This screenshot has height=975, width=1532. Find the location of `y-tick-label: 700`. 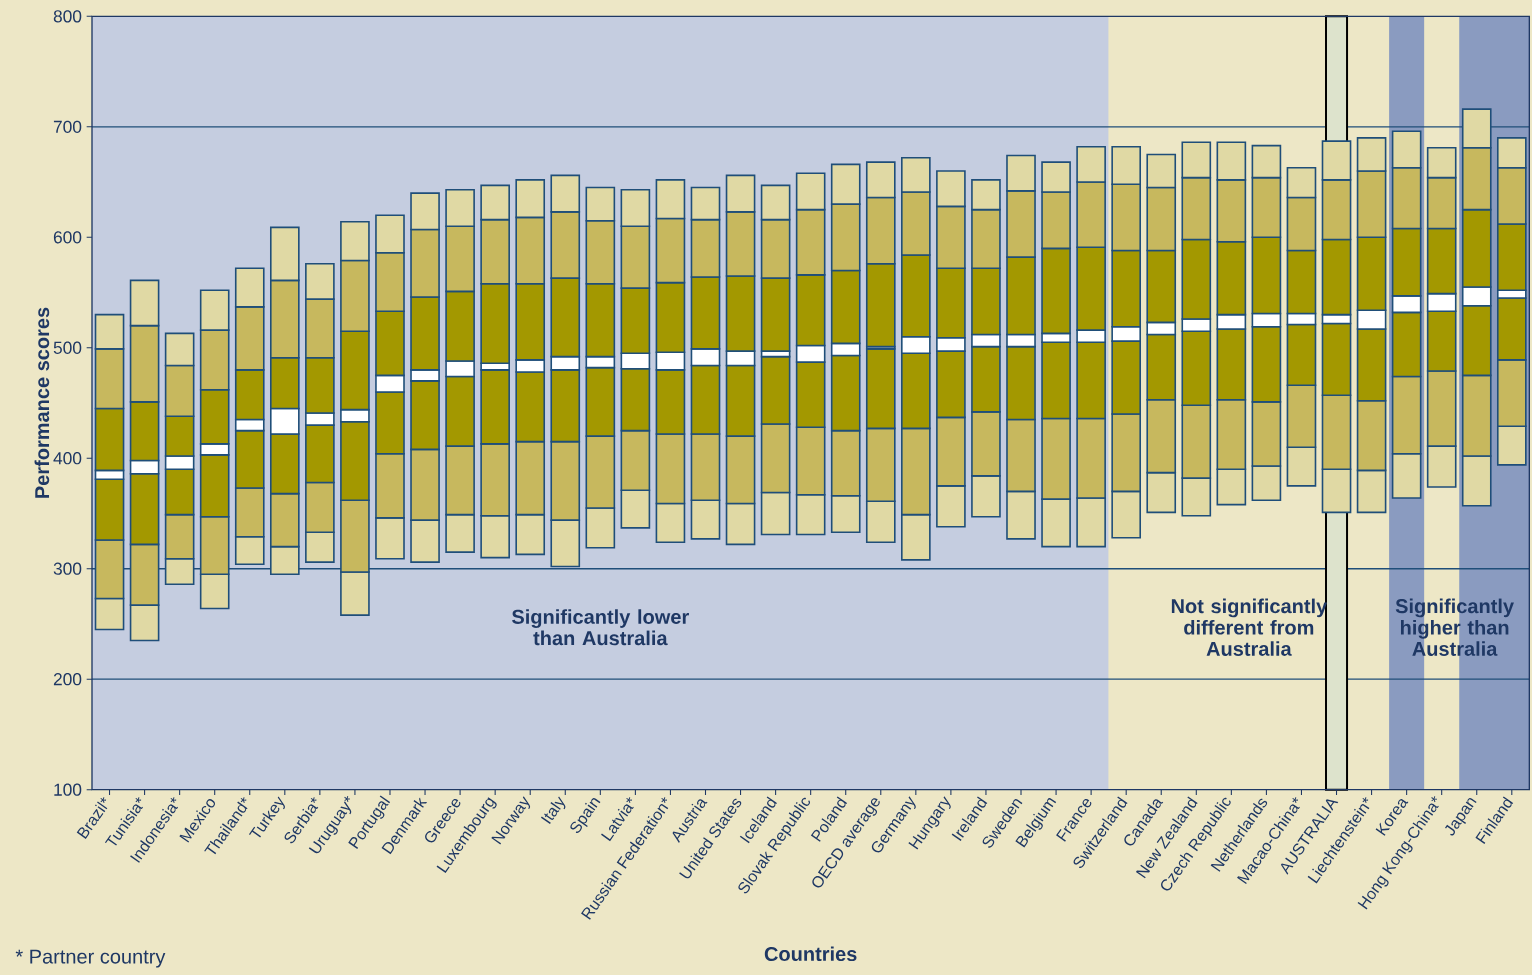

y-tick-label: 700 is located at coordinates (67, 126).